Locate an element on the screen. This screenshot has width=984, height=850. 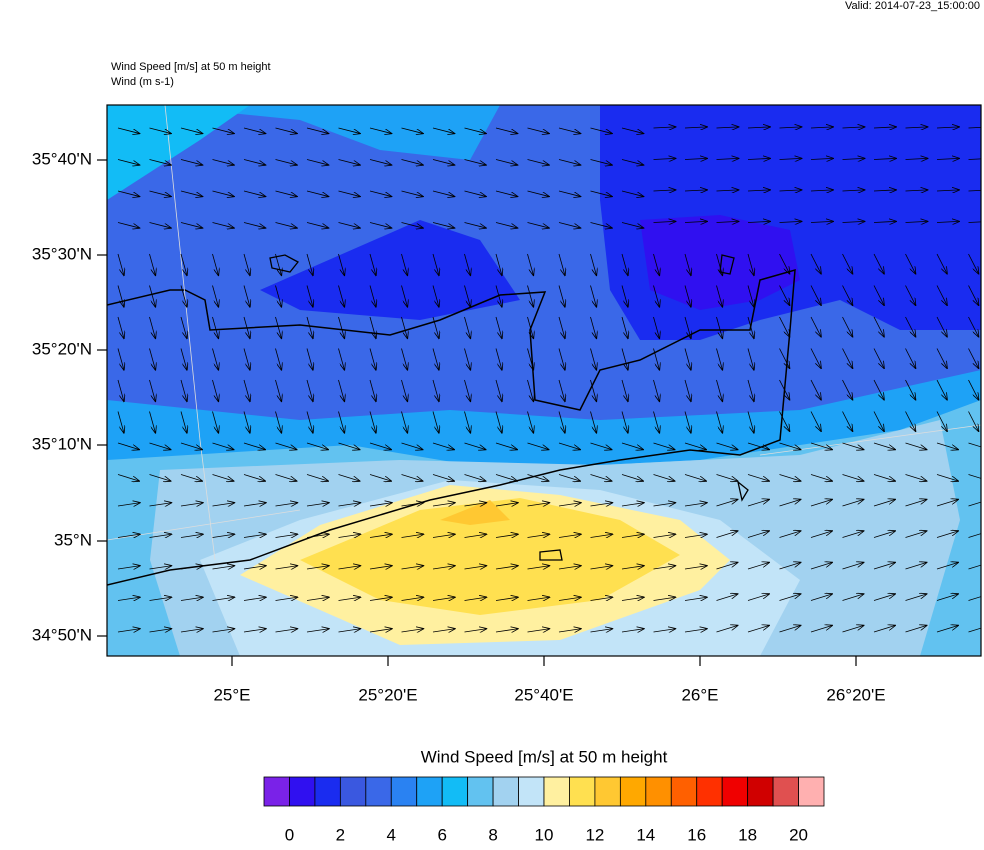
colorbar-label: 14 is located at coordinates (645, 834).